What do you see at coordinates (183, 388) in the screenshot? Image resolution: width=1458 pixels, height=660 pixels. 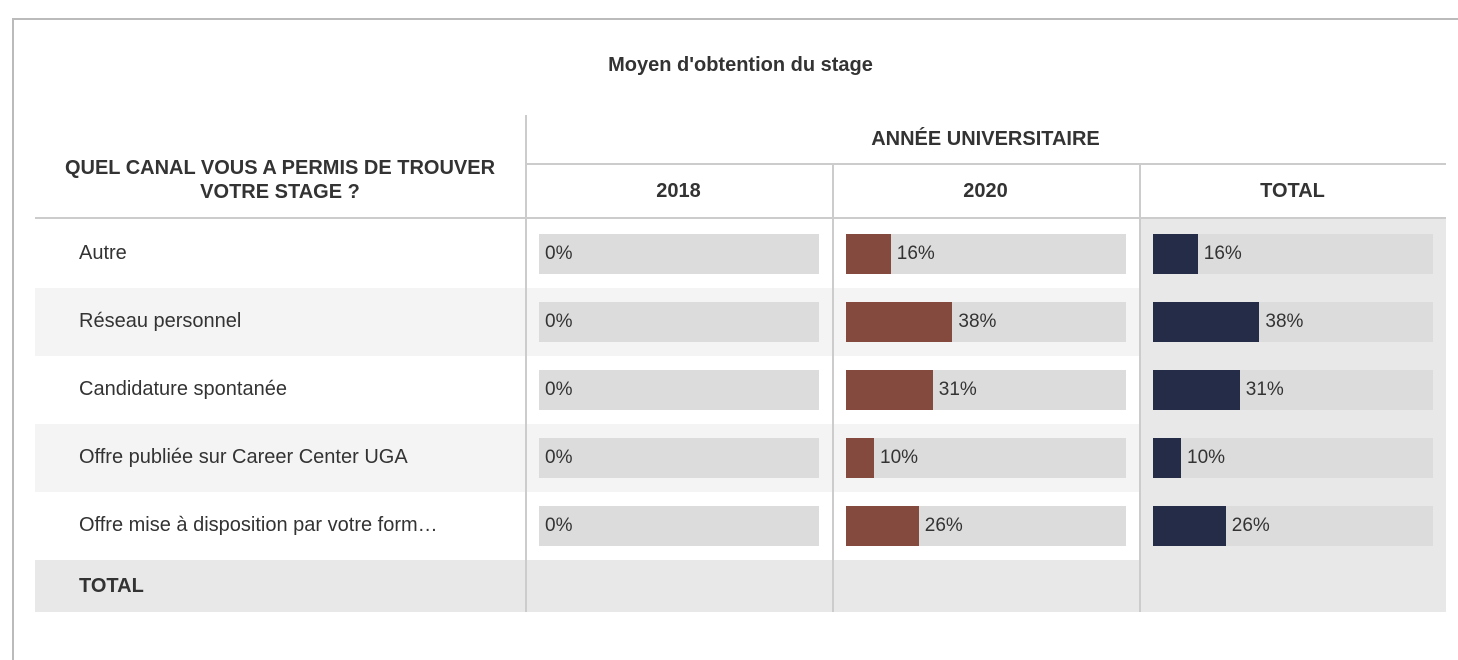 I see `row-label: Candidature spontanée` at bounding box center [183, 388].